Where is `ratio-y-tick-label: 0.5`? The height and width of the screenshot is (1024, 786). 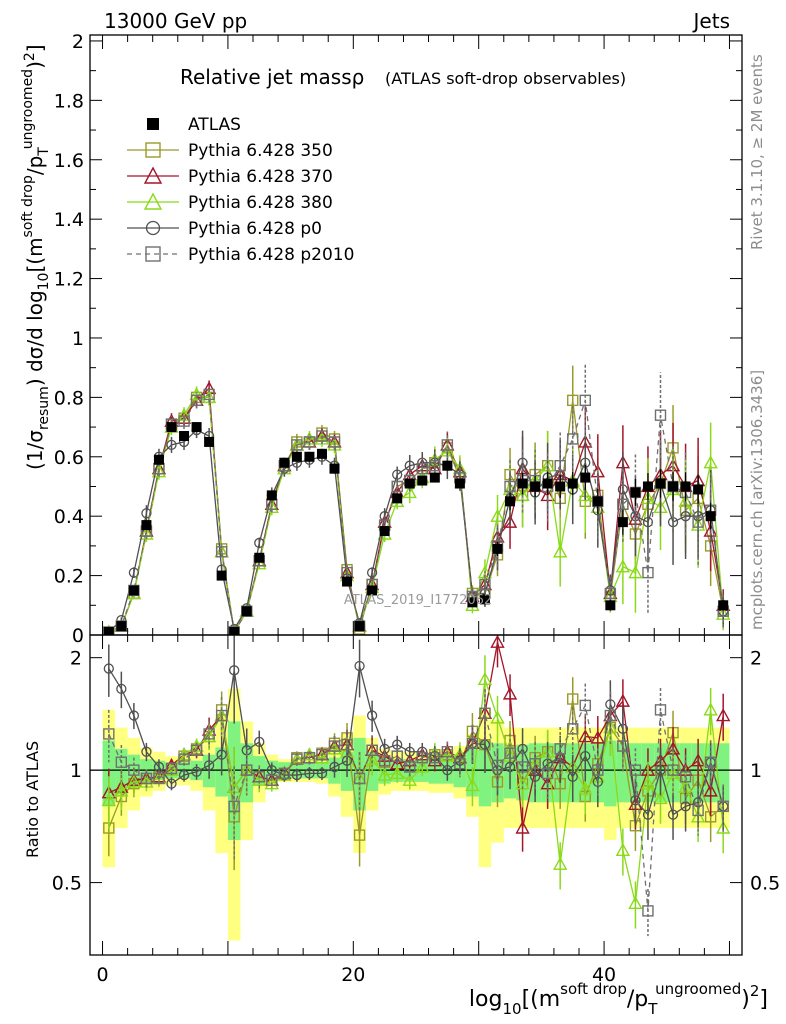
ratio-y-tick-label: 0.5 is located at coordinates (67, 884).